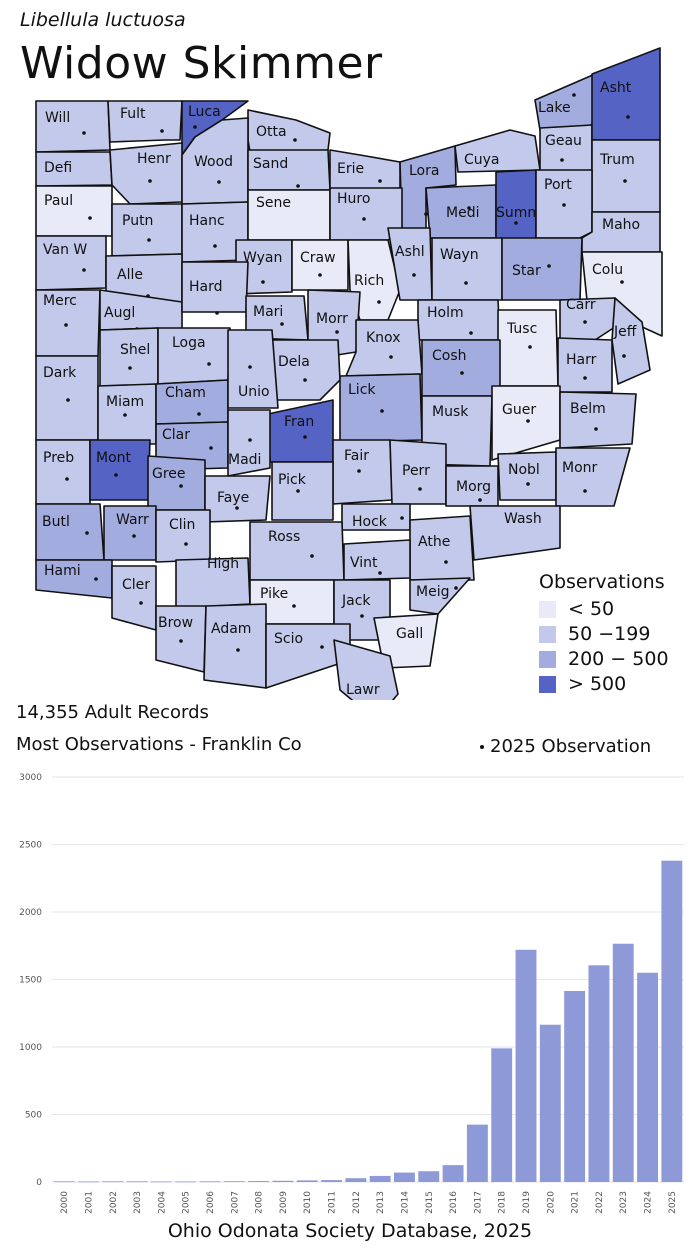  Describe the element at coordinates (600, 1202) in the screenshot. I see `x-tick-label: 2022` at that location.